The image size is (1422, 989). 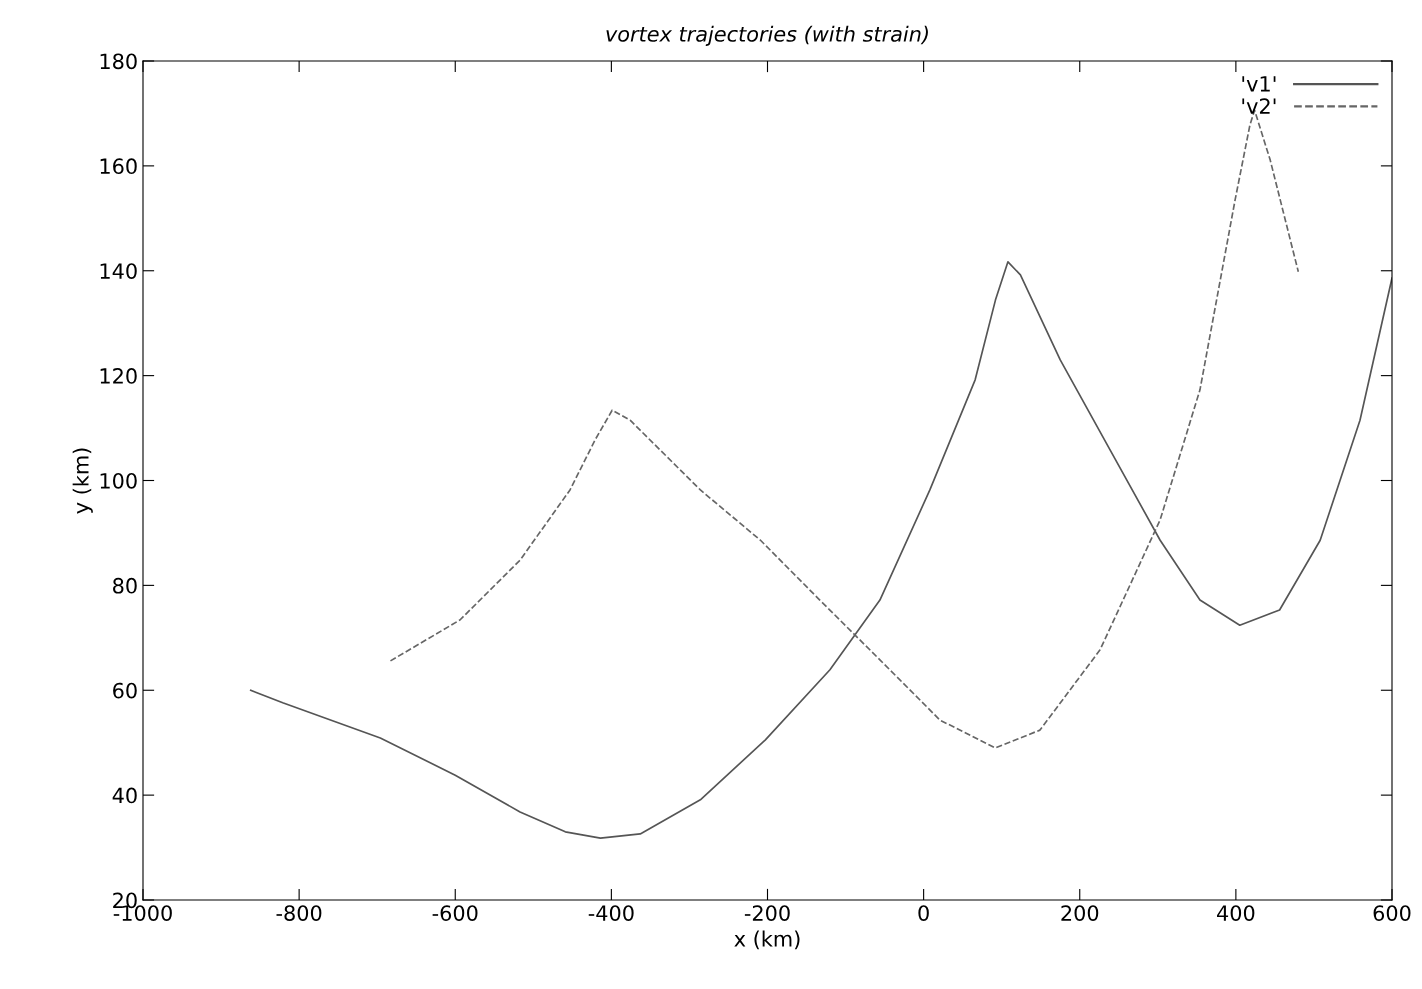 What do you see at coordinates (1236, 913) in the screenshot?
I see `x-tick-label: 400` at bounding box center [1236, 913].